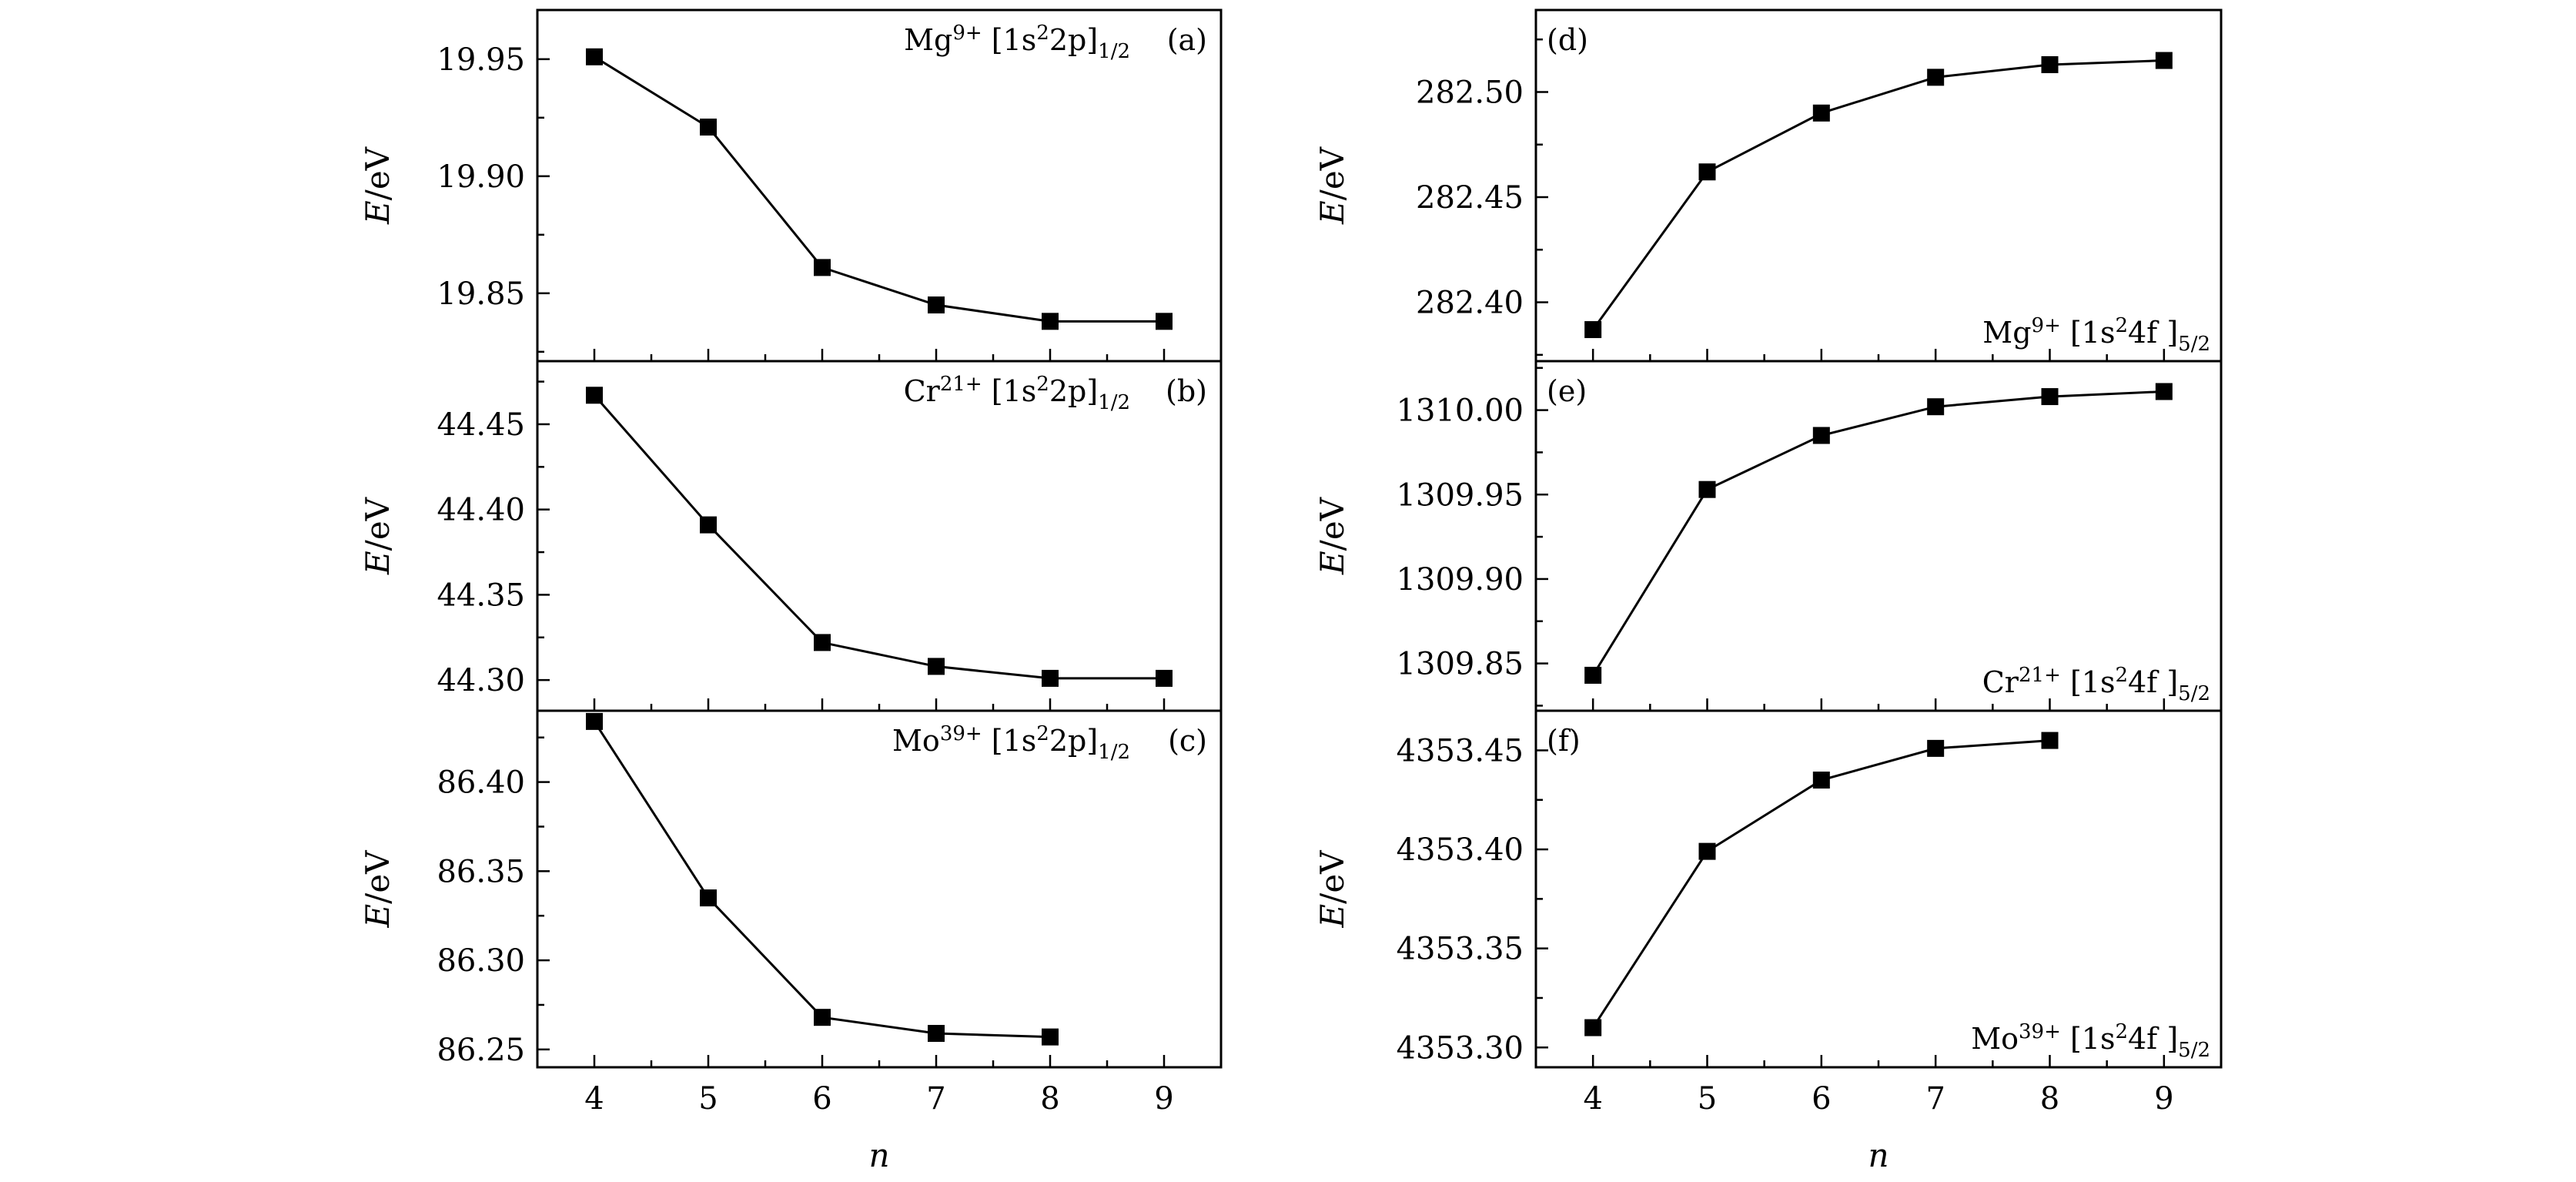 The height and width of the screenshot is (1182, 2576). What do you see at coordinates (1461, 411) in the screenshot?
I see `y-tick-label: 1310.00` at bounding box center [1461, 411].